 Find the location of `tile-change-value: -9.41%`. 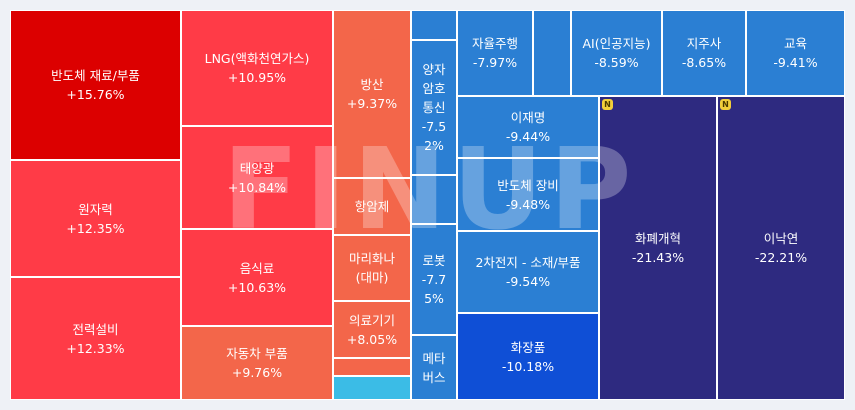

tile-change-value: -9.41% is located at coordinates (795, 62).